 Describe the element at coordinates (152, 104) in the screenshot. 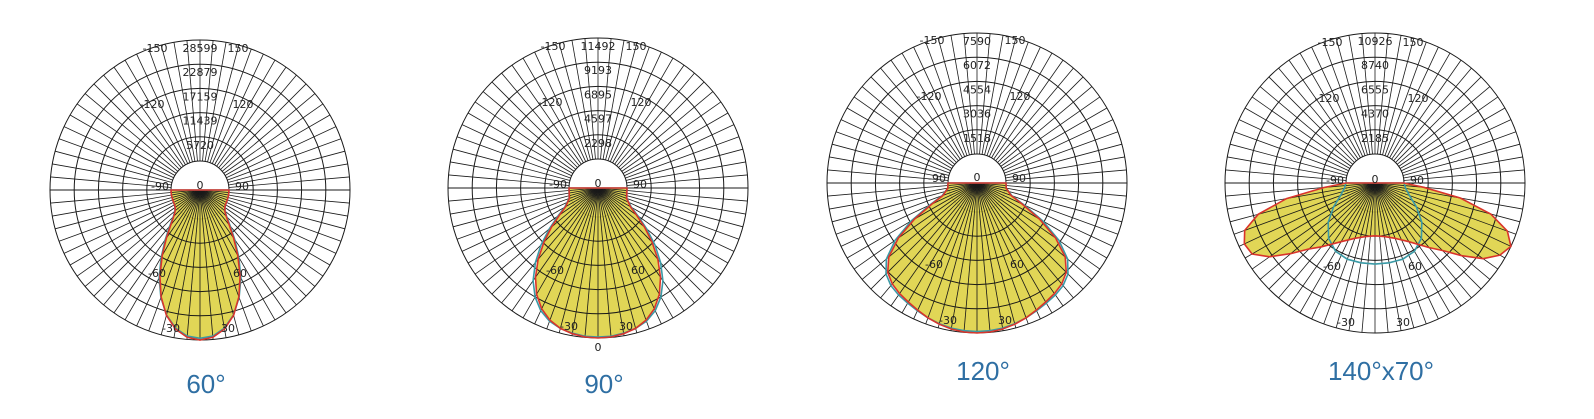

I see `angle-tick-label: -120` at that location.